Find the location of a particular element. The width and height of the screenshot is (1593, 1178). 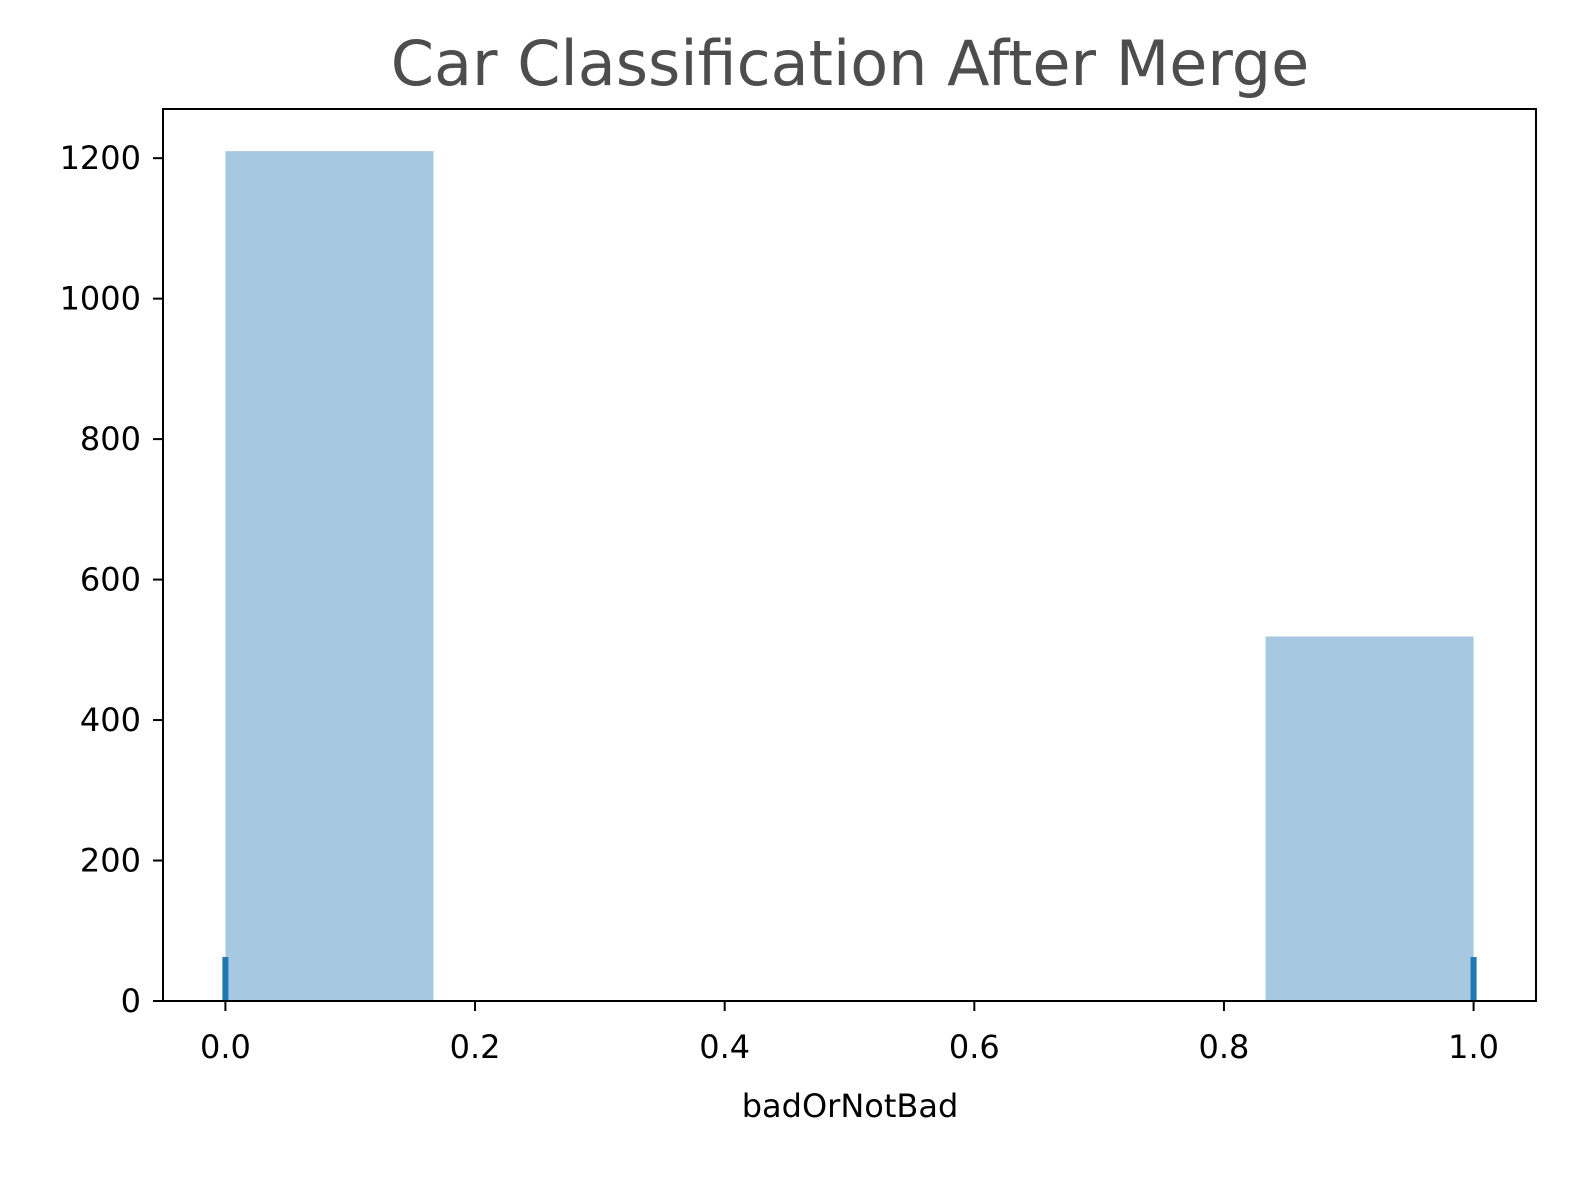

x-axis-ticks: 0.0 0.2 0.4 0.6 0.8 1.0 is located at coordinates (849, 1033).